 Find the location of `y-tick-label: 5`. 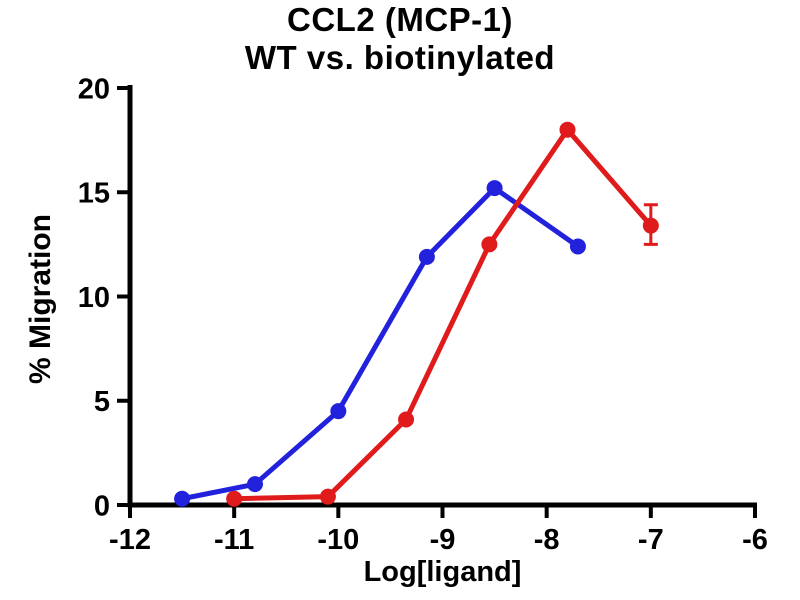

y-tick-label: 5 is located at coordinates (102, 402).